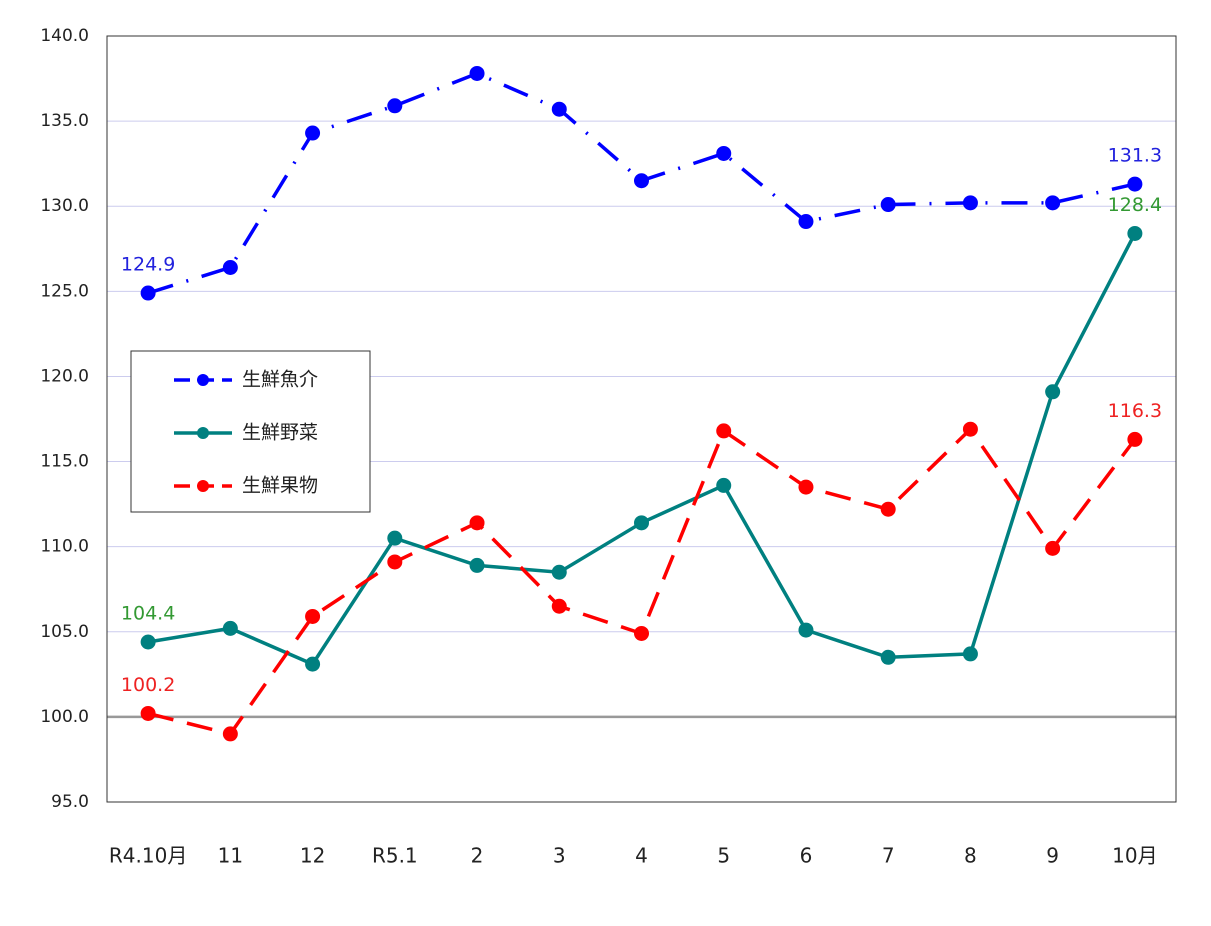 The height and width of the screenshot is (926, 1211). What do you see at coordinates (64, 291) in the screenshot?
I see `y-tick-label: 125.0` at bounding box center [64, 291].